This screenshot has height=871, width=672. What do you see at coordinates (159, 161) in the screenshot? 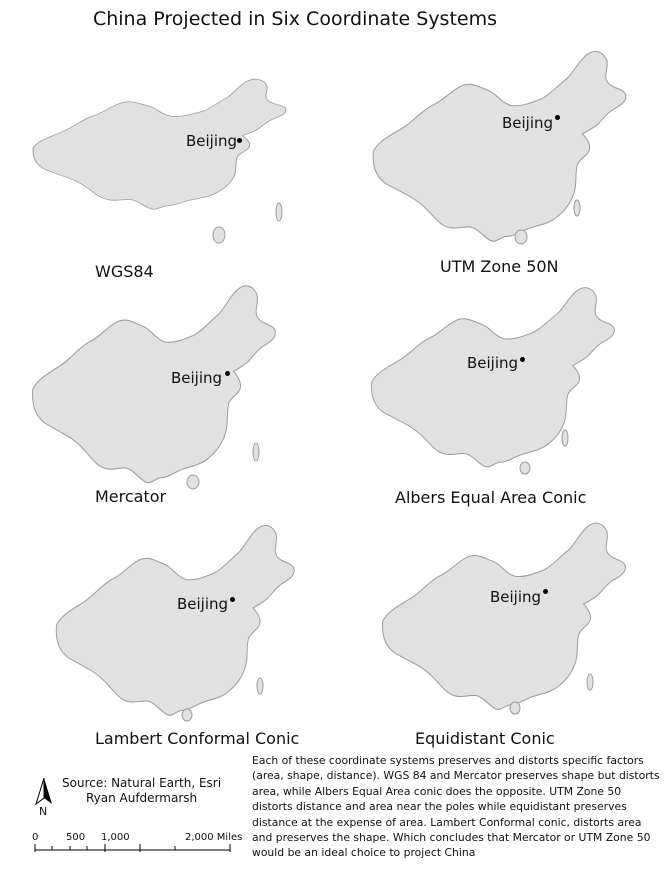
I see `china-outline-wgs84` at bounding box center [159, 161].